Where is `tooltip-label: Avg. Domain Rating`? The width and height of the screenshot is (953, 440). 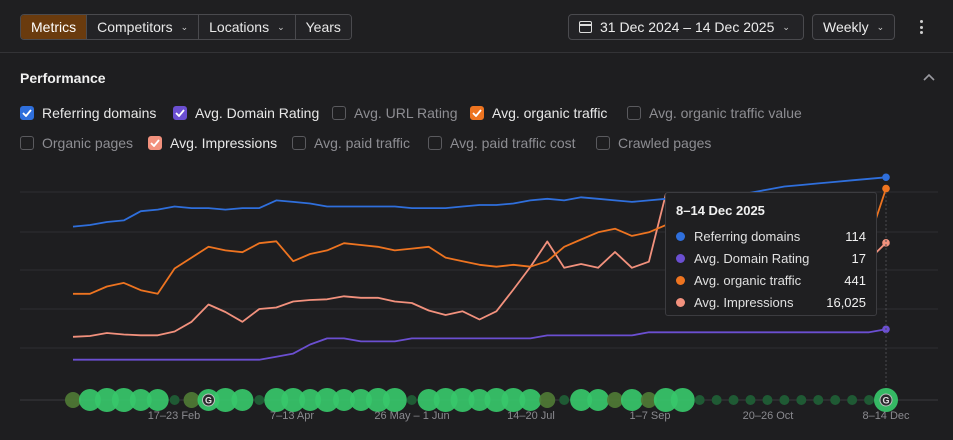
tooltip-label: Avg. Domain Rating is located at coordinates (752, 258).